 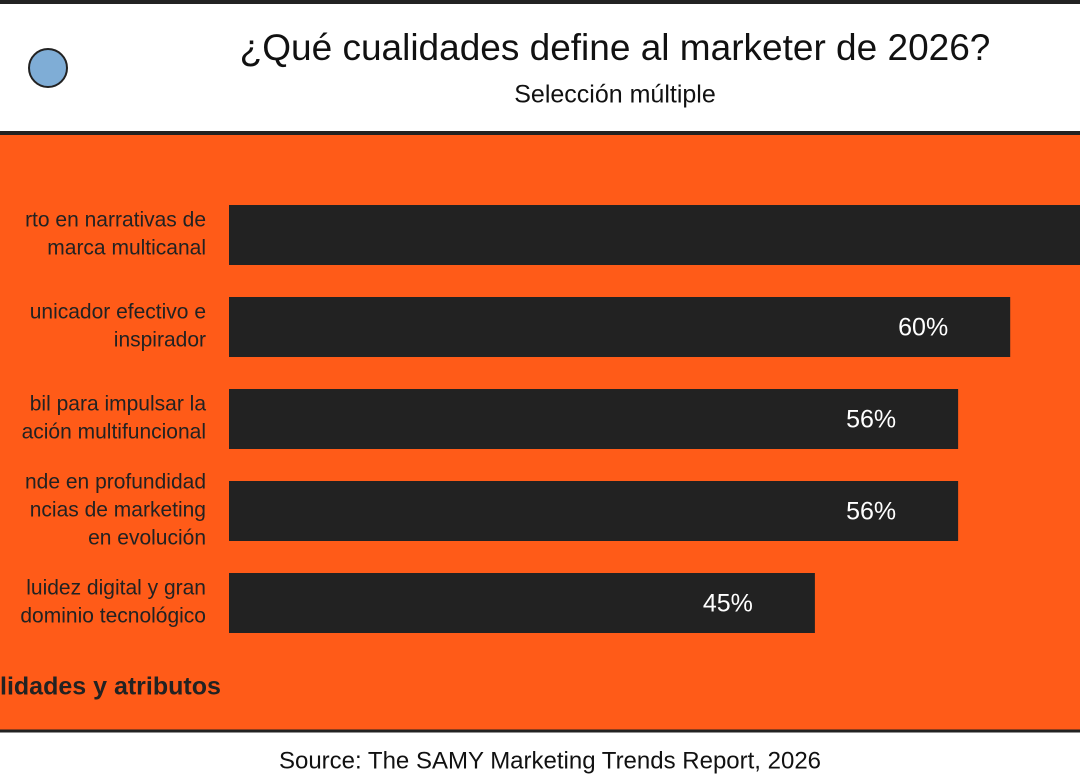 What do you see at coordinates (48, 68) in the screenshot?
I see `icon` at bounding box center [48, 68].